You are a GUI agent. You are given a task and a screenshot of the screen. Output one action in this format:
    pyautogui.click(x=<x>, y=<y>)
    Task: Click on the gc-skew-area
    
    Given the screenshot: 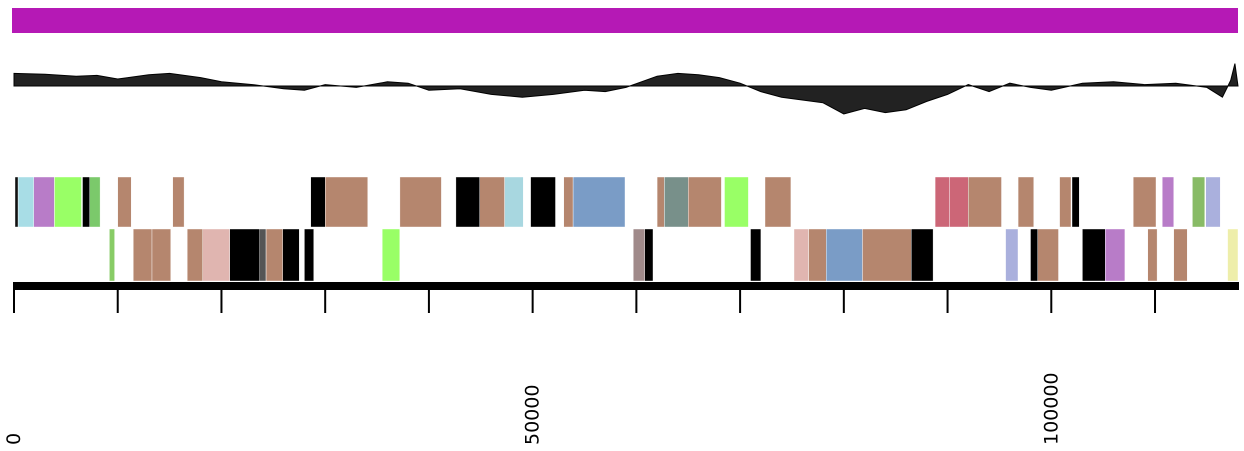 What is the action you would take?
    pyautogui.click(x=626, y=89)
    